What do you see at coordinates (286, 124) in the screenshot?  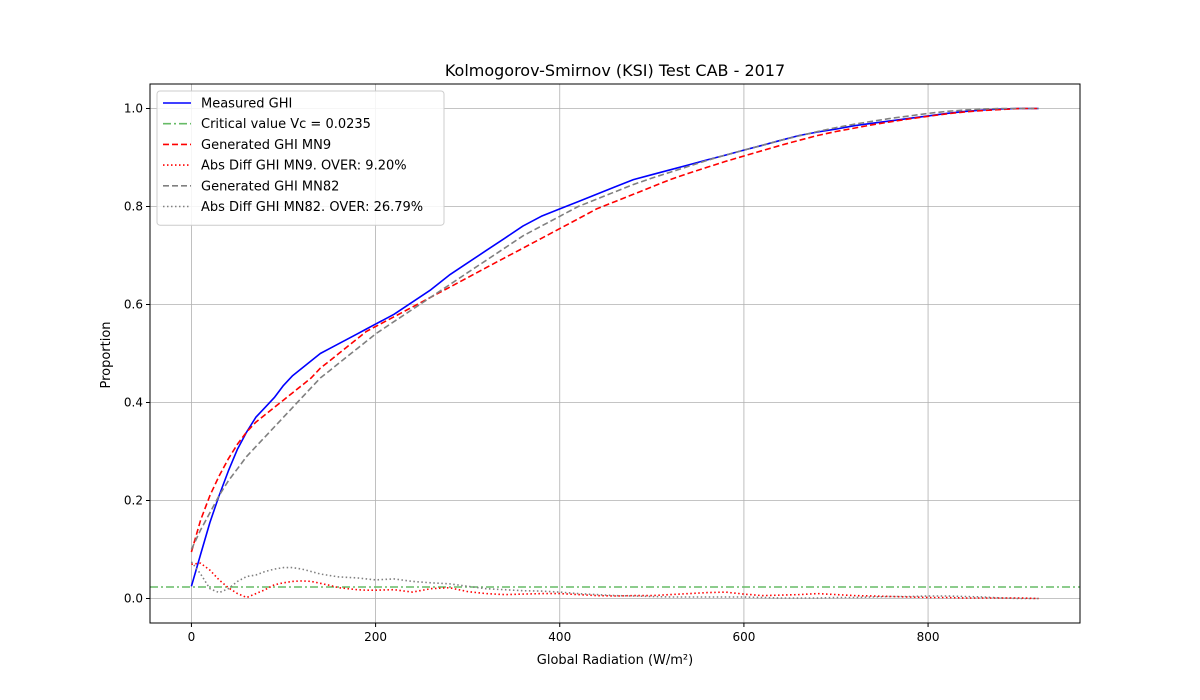 I see `legend-label: Critical value Vc = 0.0235` at bounding box center [286, 124].